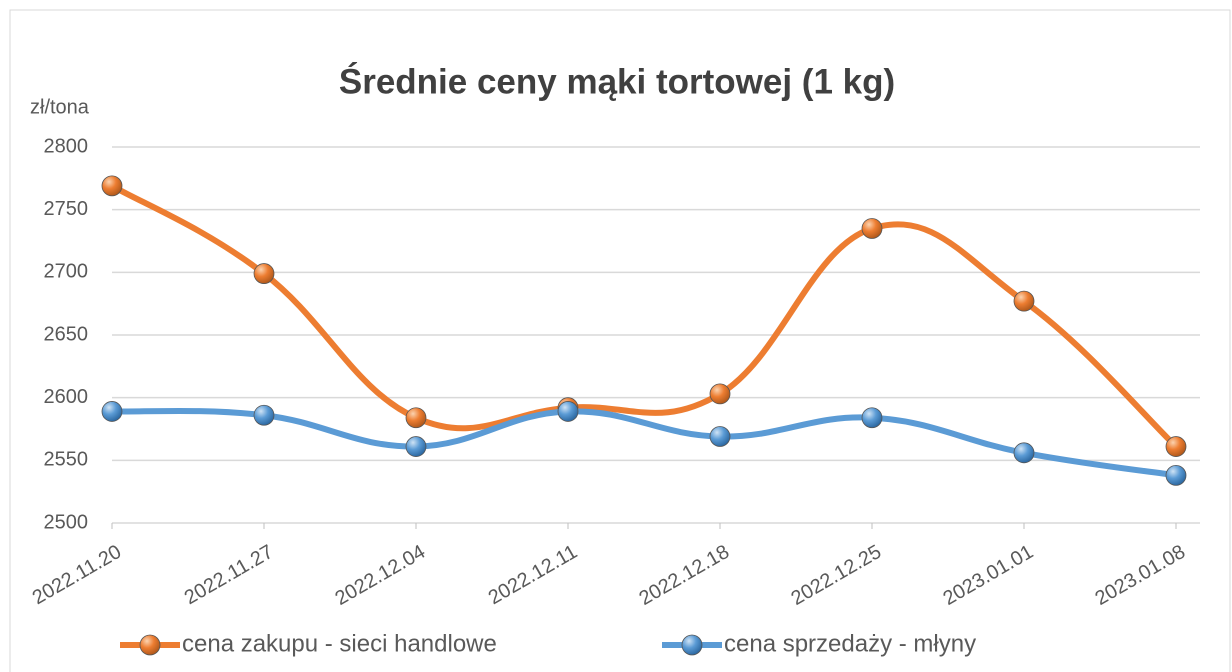 The width and height of the screenshot is (1232, 672). Describe the element at coordinates (644, 443) in the screenshot. I see `series-line` at that location.